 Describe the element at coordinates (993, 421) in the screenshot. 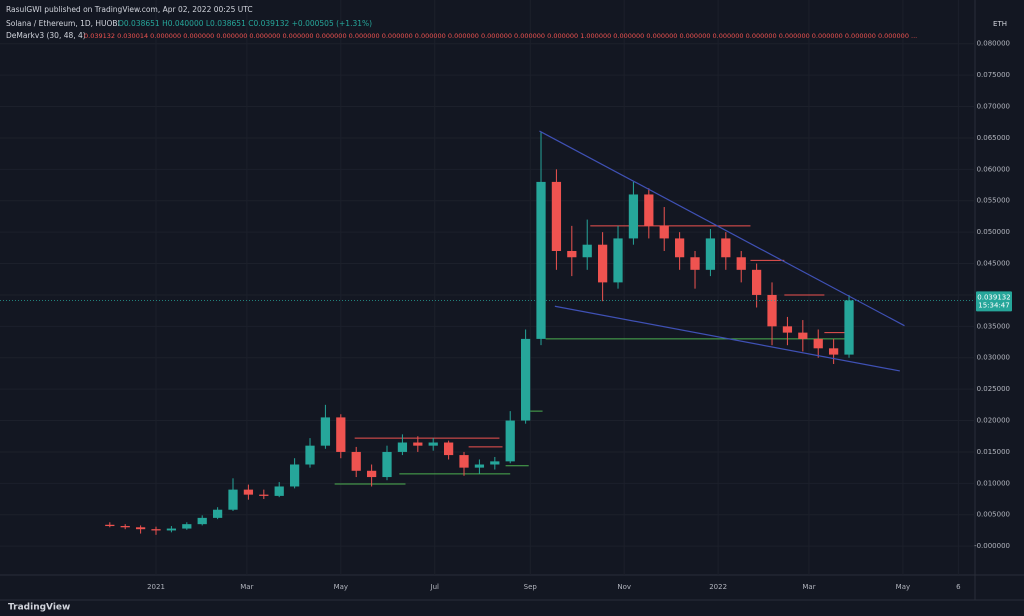

I see `y-tick-label: 0.020000` at that location.